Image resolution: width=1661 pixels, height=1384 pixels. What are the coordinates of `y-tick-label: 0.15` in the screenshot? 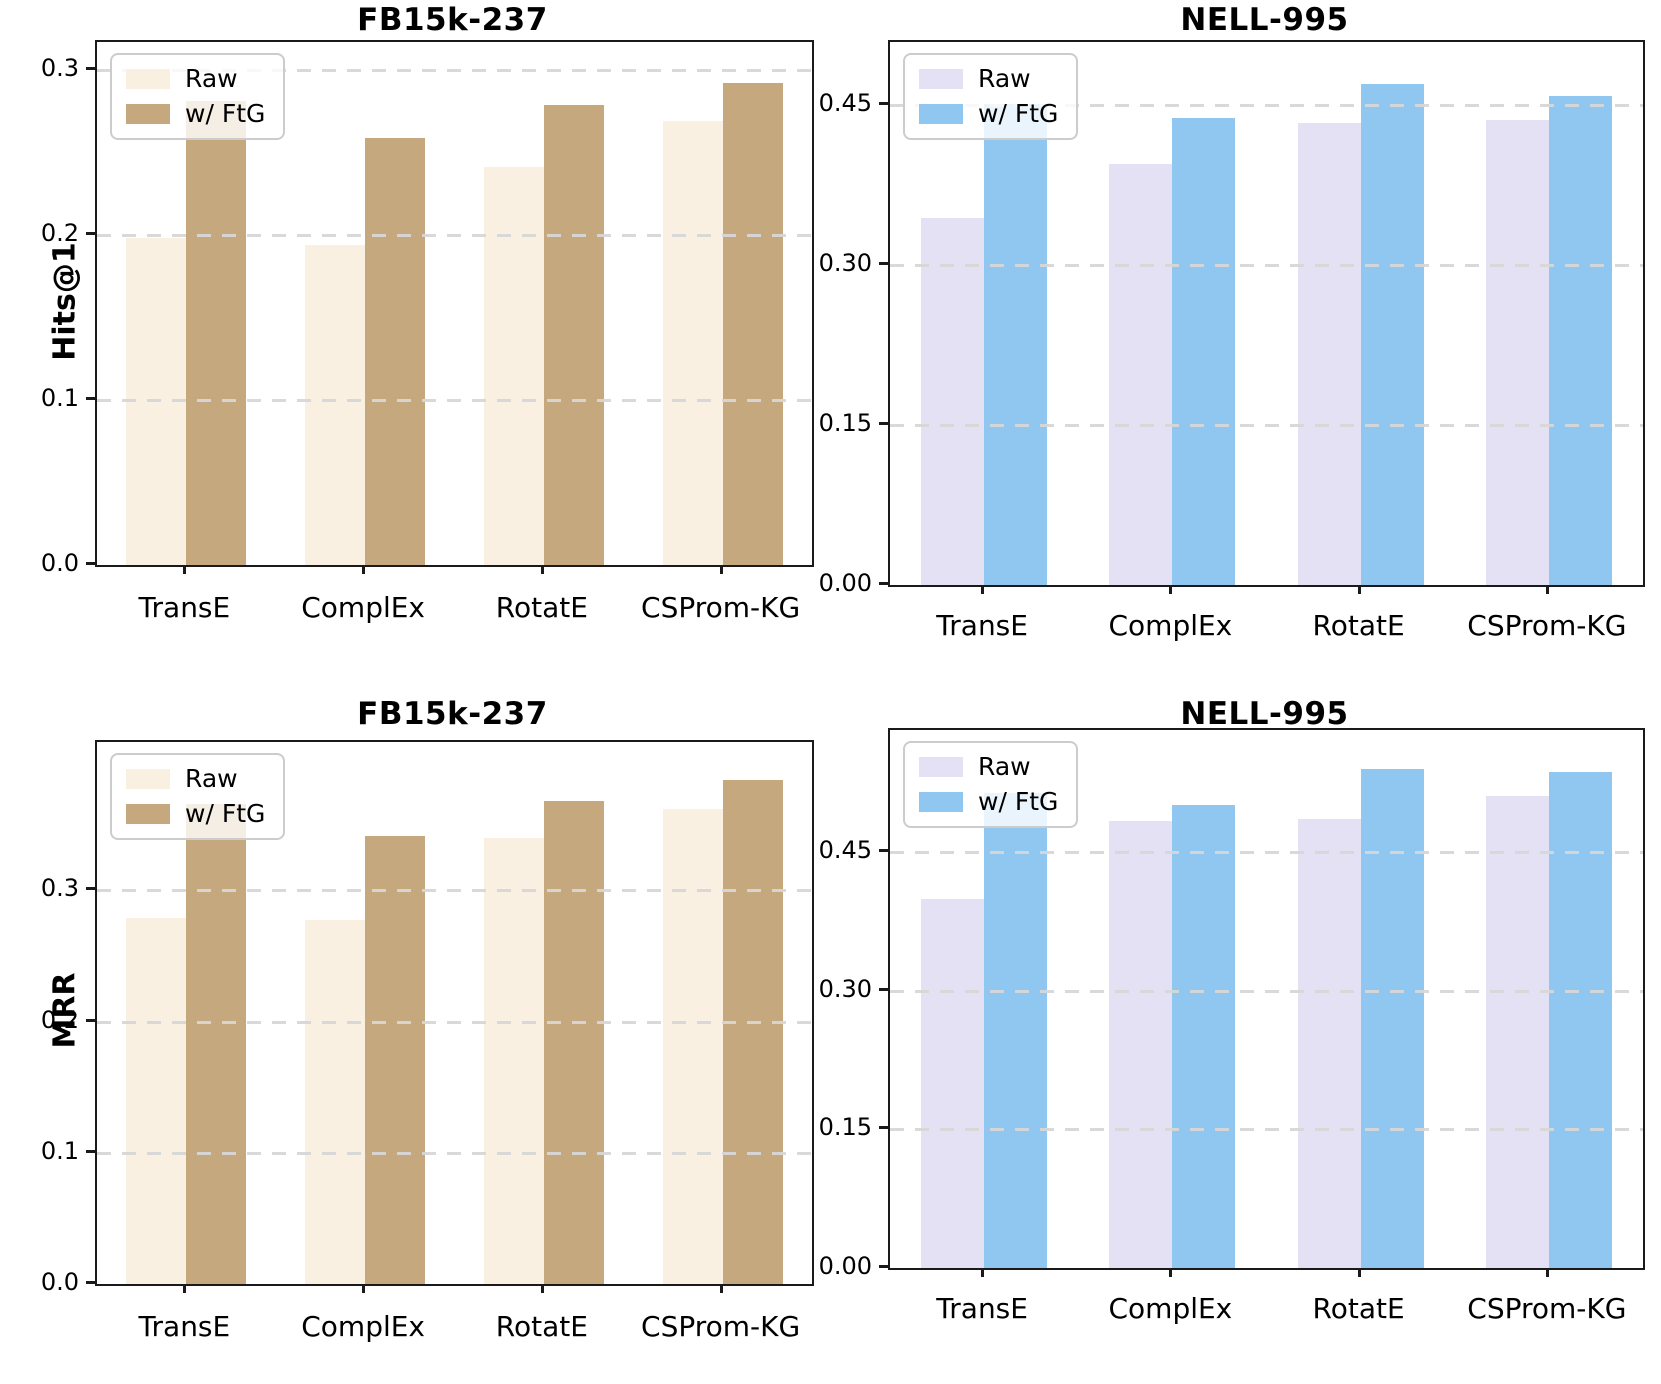 It's located at (845, 422).